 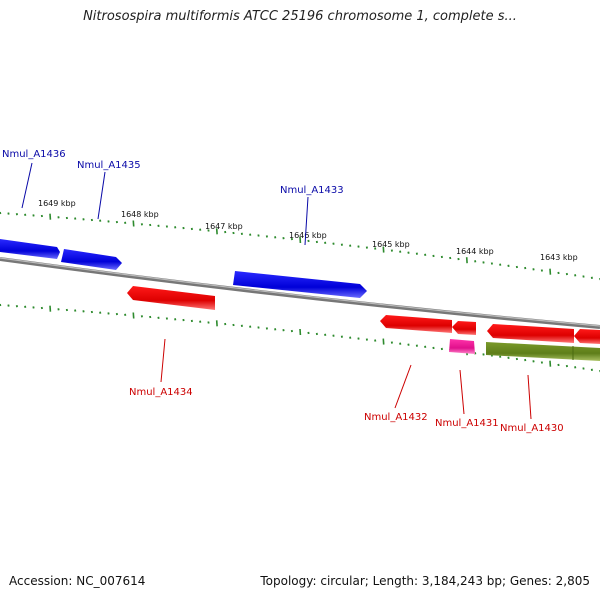 I want to click on reverse-tick-track, so click(x=300, y=338).